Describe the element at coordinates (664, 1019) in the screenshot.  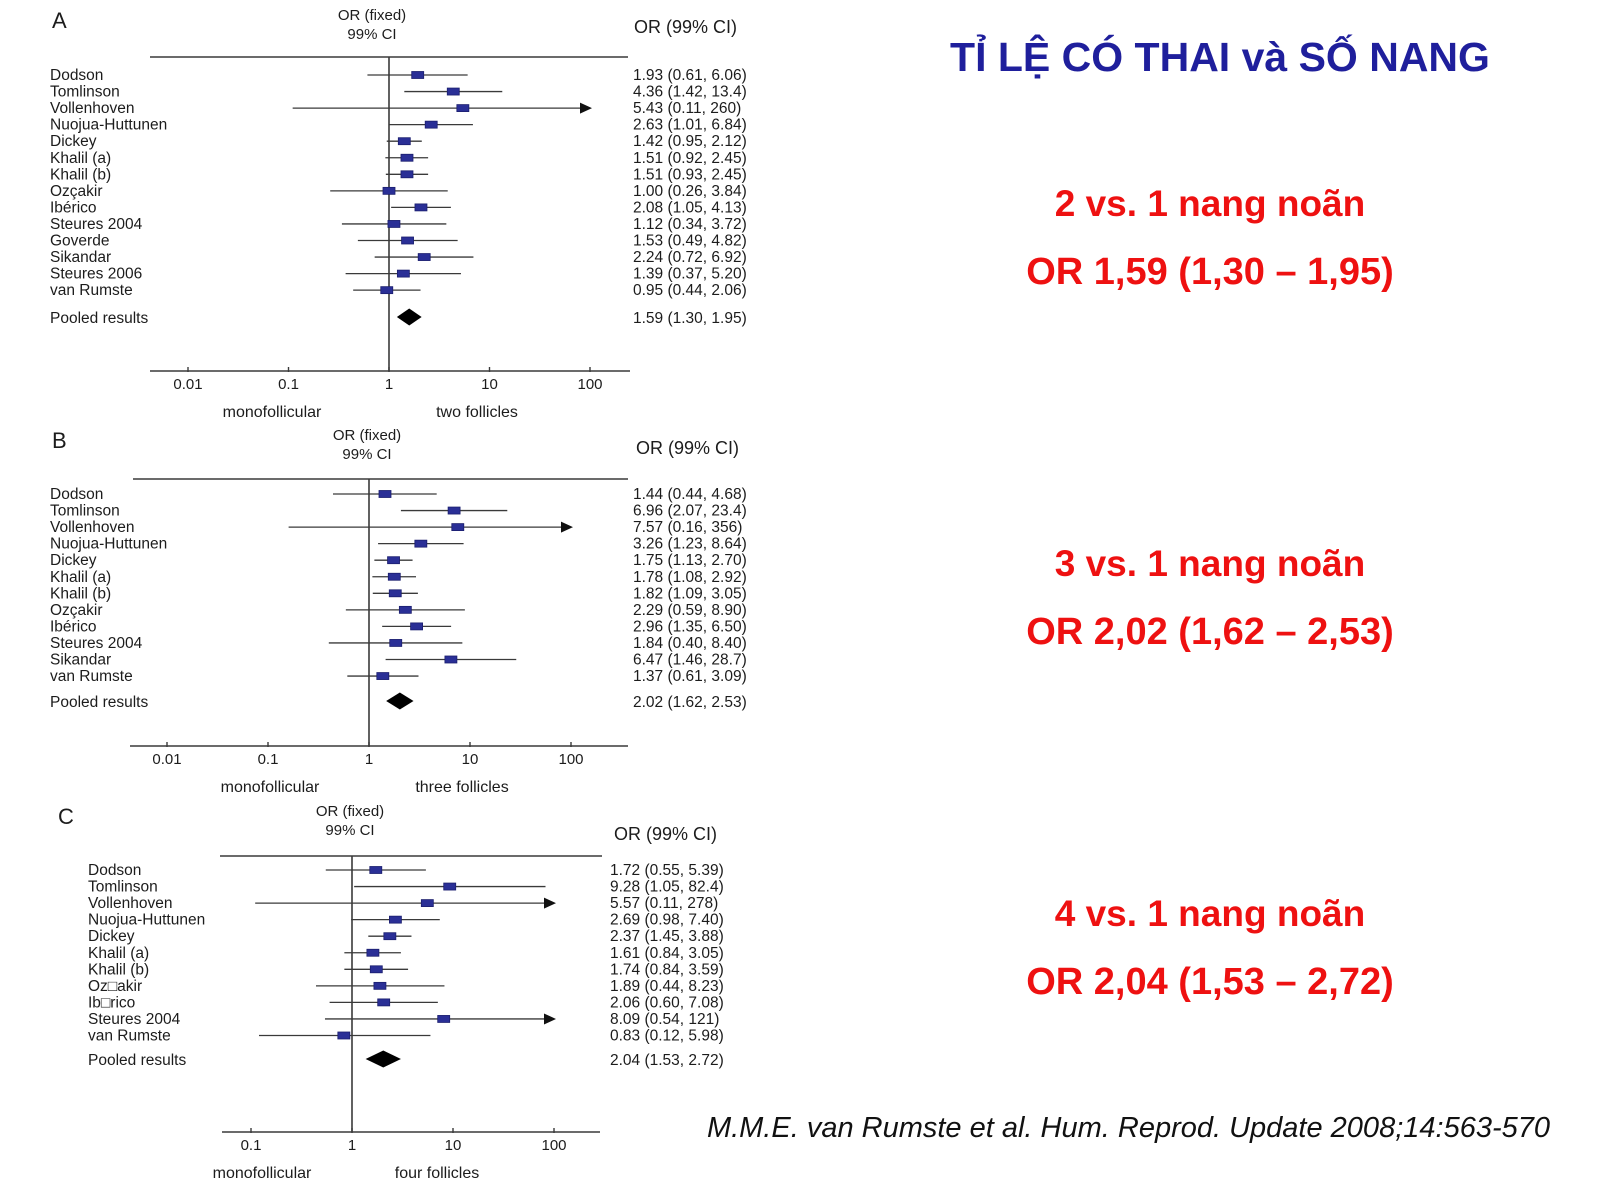
I see `study-or-ci-value: 8.09 (0.54, 121)` at that location.